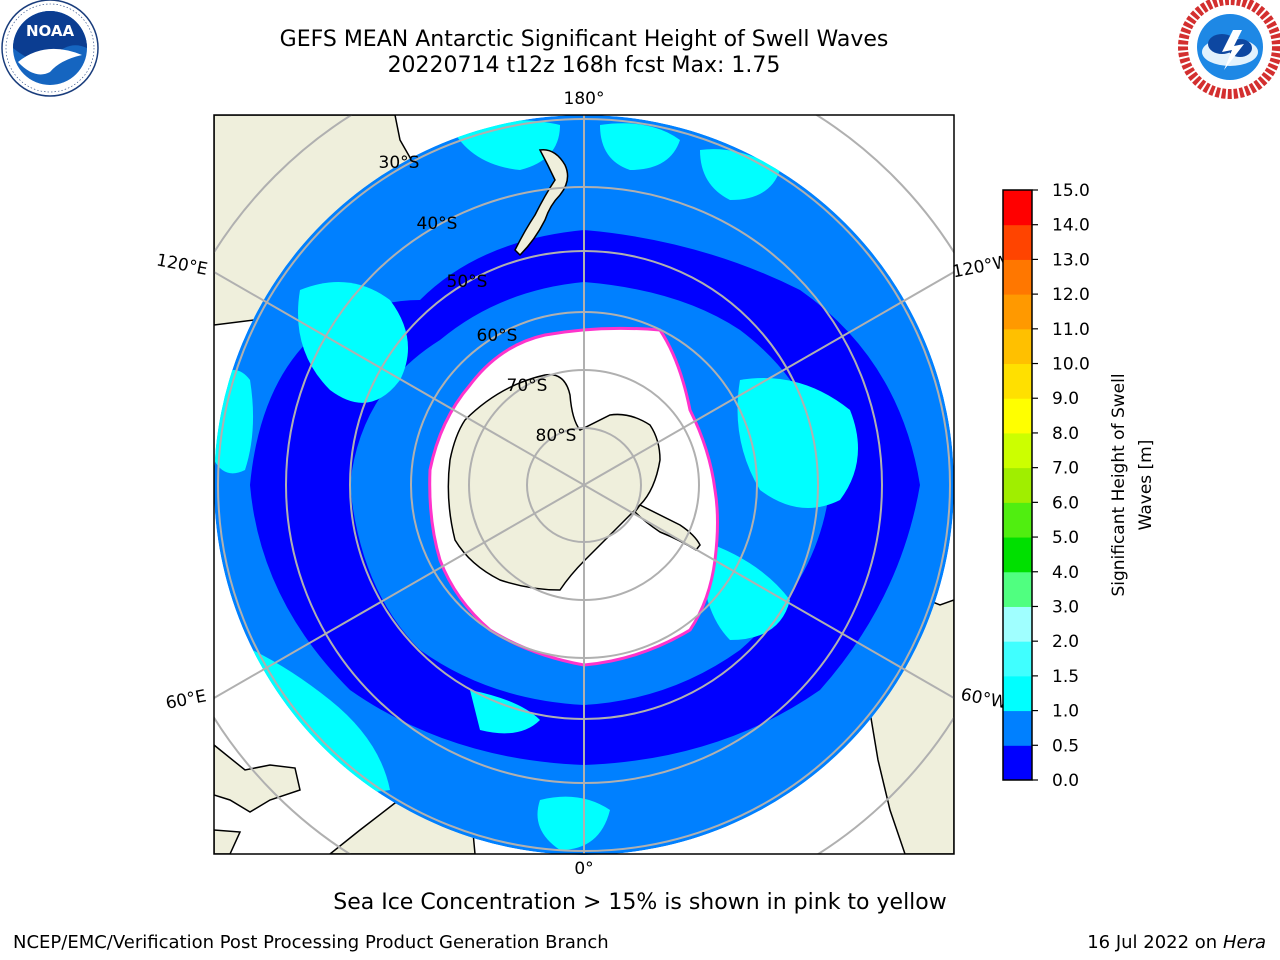 The image size is (1280, 960). Describe the element at coordinates (583, 869) in the screenshot. I see `lon-label-bottom: 0°` at that location.